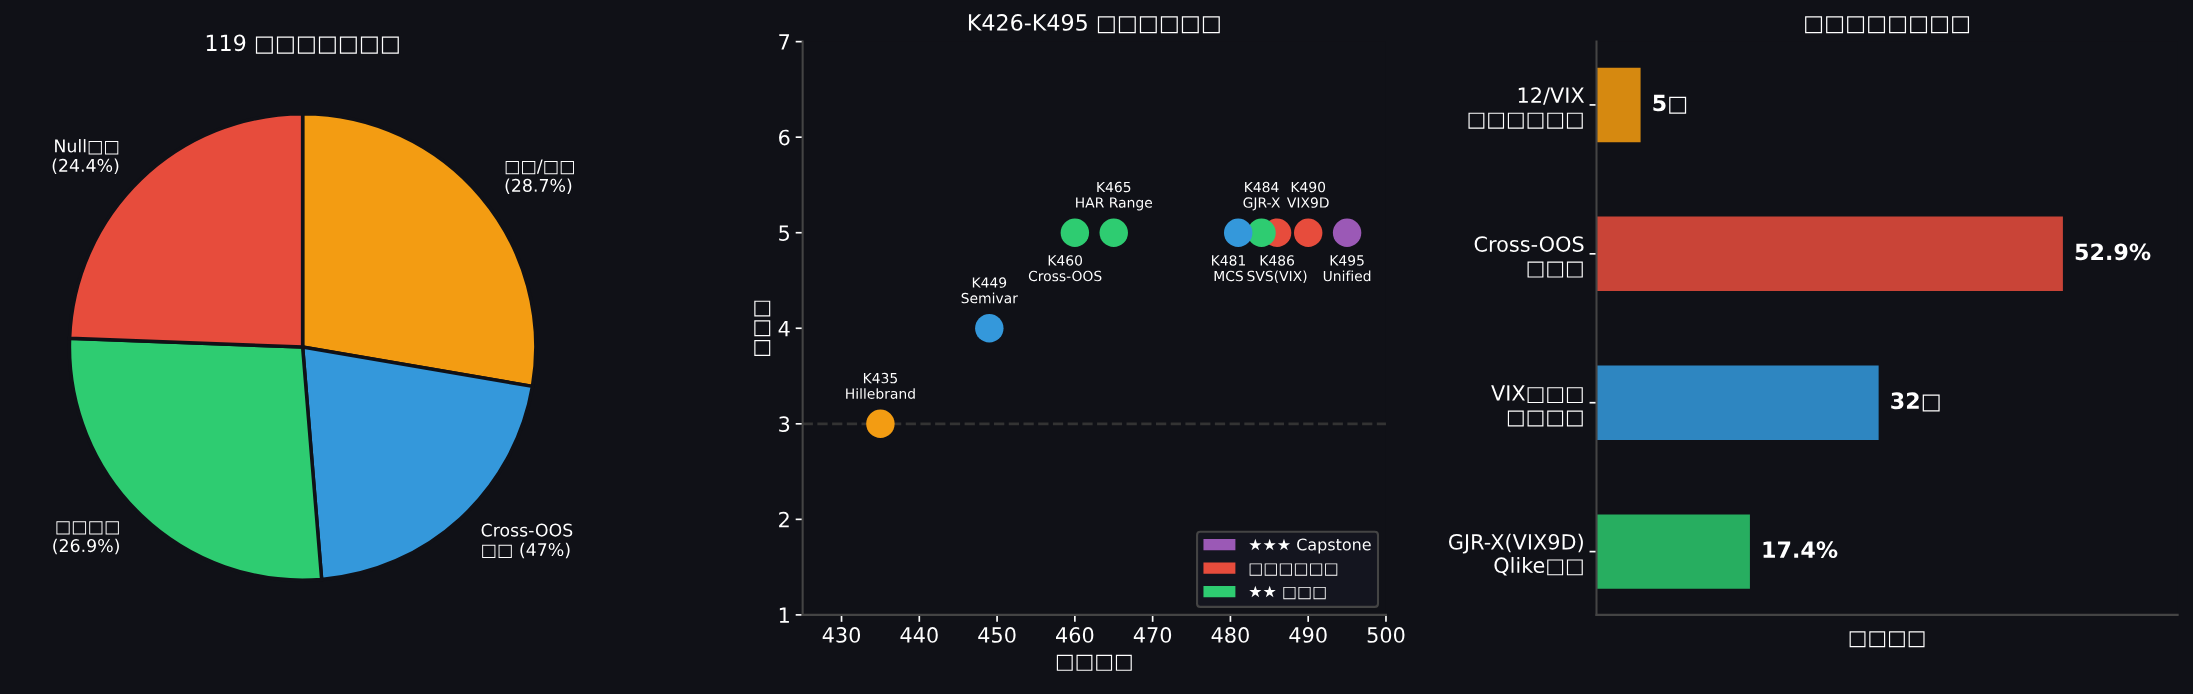  What do you see at coordinates (784, 615) in the screenshot?
I see `y-tick-label: 1` at bounding box center [784, 615].